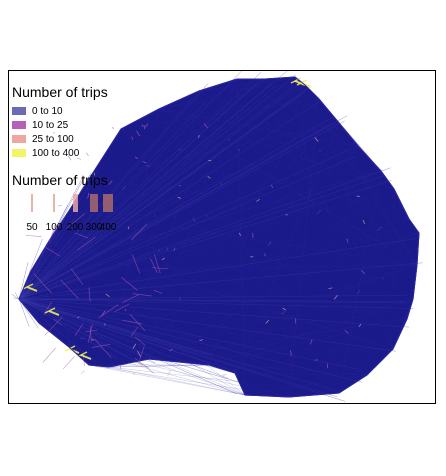  I want to click on width-legend-items: 50 100 200 300 400, so click(72, 210).